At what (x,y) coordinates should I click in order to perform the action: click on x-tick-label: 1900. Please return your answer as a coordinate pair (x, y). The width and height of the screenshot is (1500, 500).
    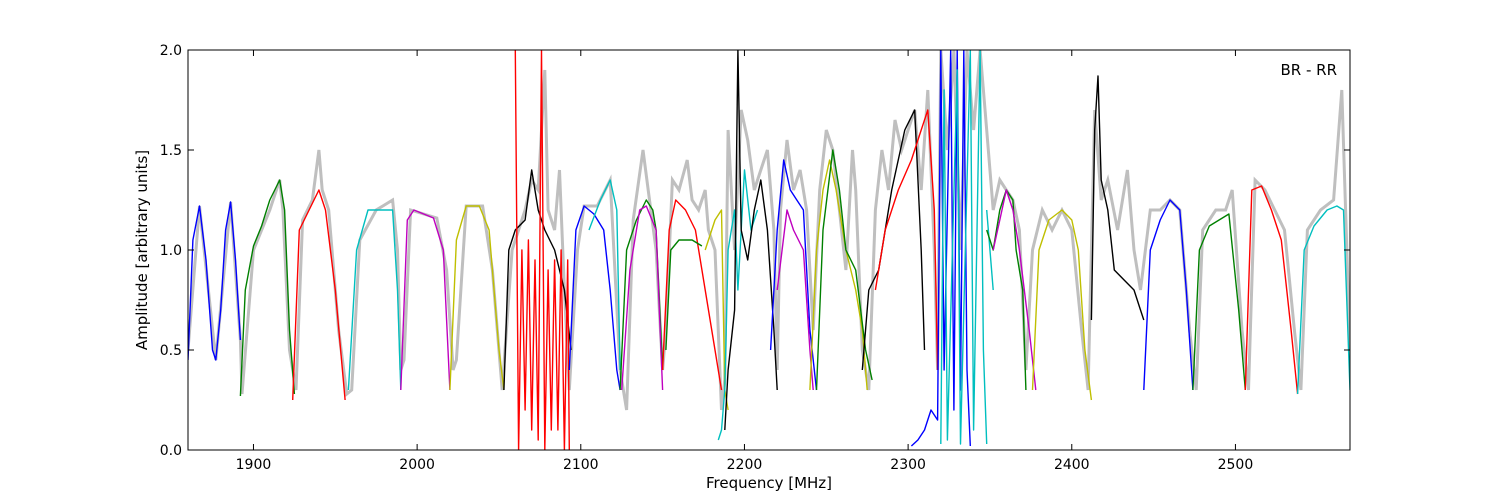
    Looking at the image, I should click on (254, 465).